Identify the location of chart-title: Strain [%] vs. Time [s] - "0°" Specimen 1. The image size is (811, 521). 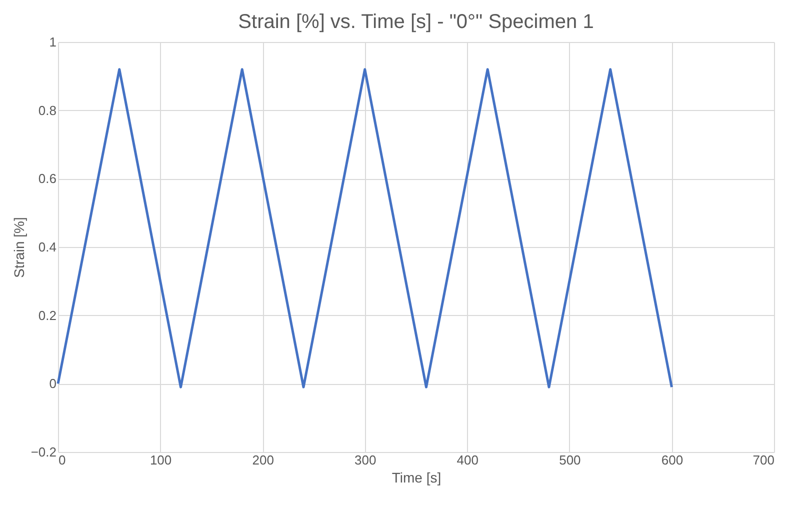
(416, 22).